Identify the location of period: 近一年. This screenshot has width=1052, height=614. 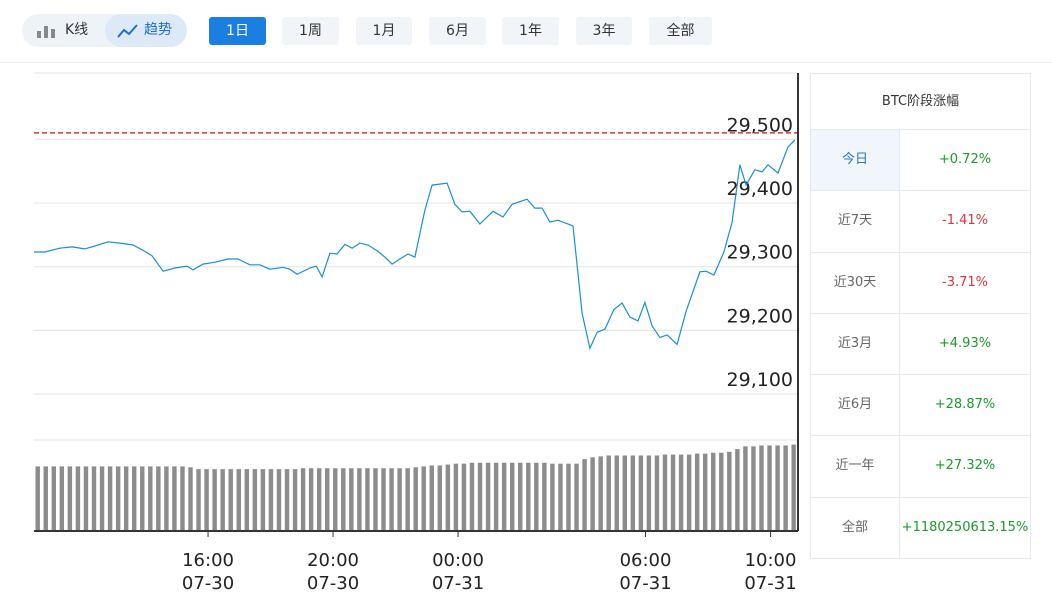
(855, 466).